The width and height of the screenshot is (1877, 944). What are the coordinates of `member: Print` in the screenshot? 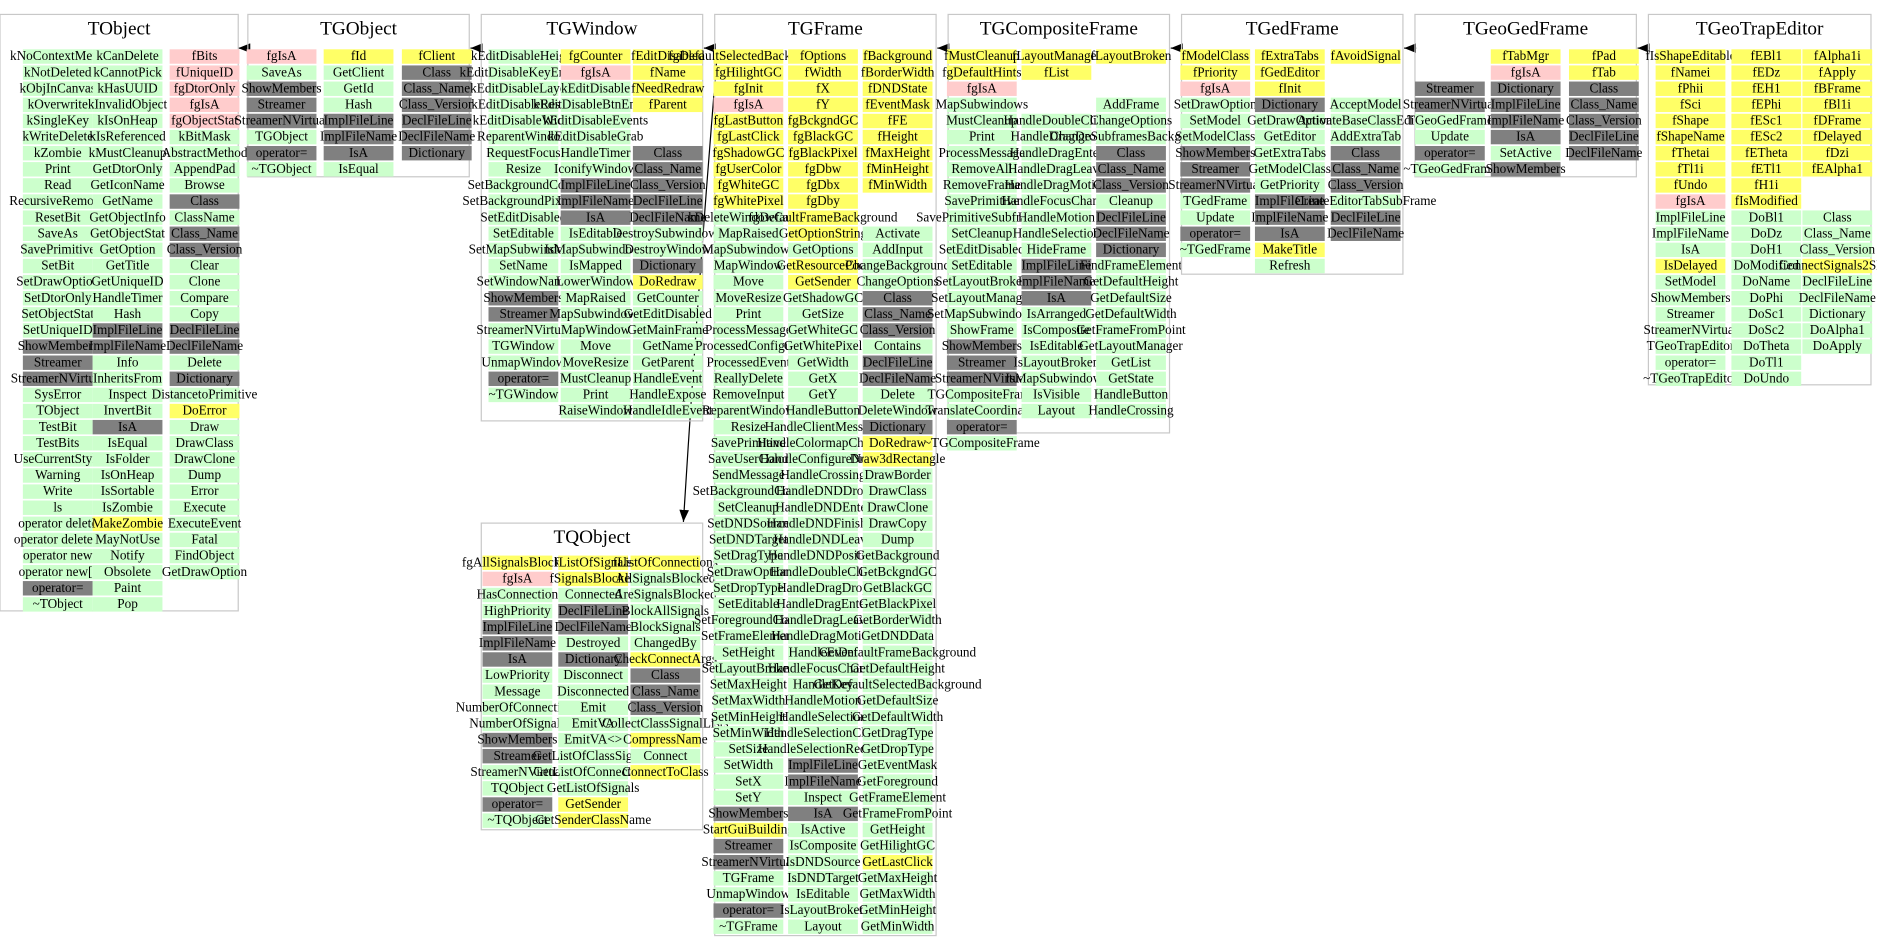 It's located at (57, 169).